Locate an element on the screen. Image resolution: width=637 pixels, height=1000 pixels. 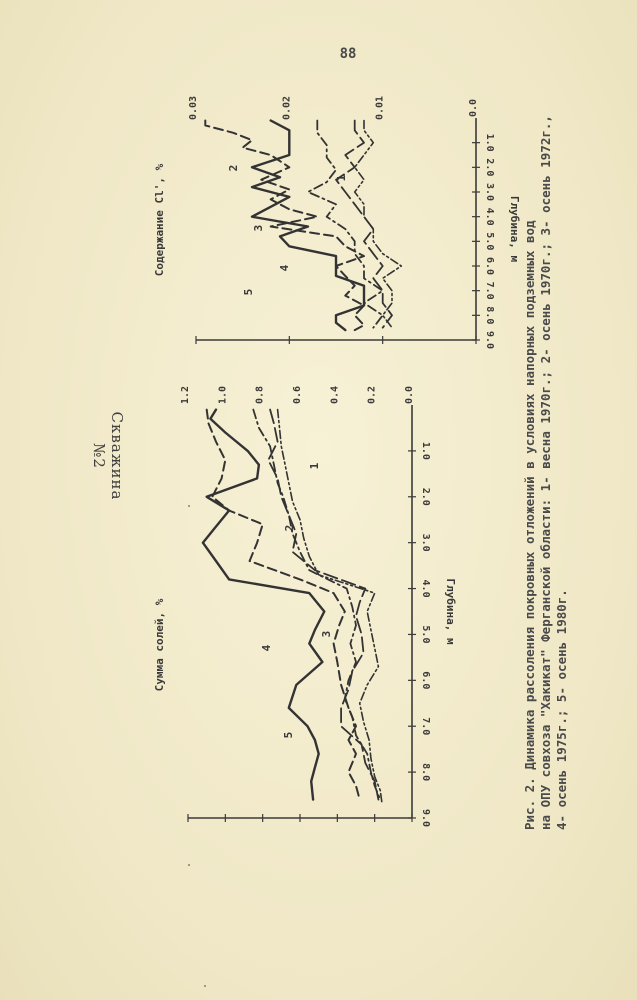
value-tick-label: 0.6 is located at coordinates (297, 395).